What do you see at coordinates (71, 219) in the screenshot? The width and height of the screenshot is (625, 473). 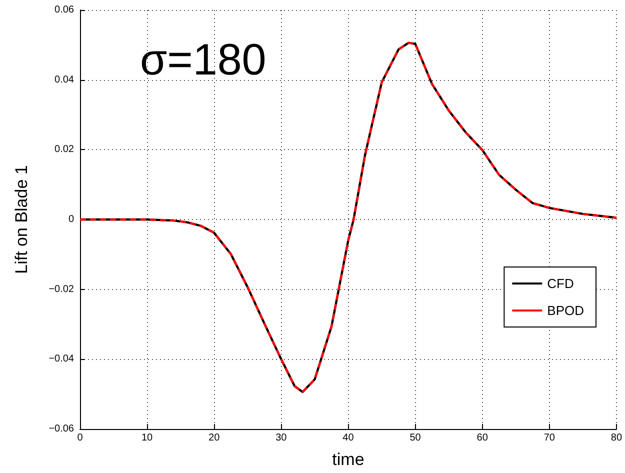 I see `y-tick-label: 0` at bounding box center [71, 219].